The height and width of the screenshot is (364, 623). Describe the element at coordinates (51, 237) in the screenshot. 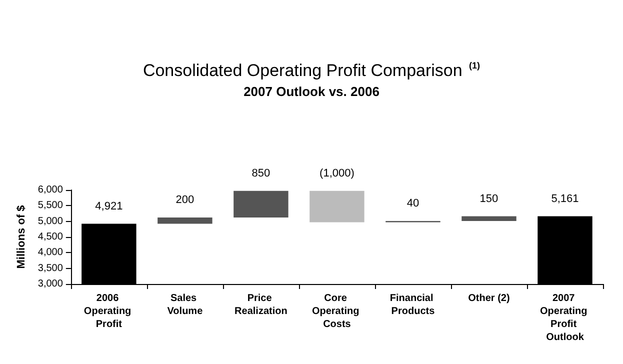

I see `y-tick-label: 4,500` at that location.